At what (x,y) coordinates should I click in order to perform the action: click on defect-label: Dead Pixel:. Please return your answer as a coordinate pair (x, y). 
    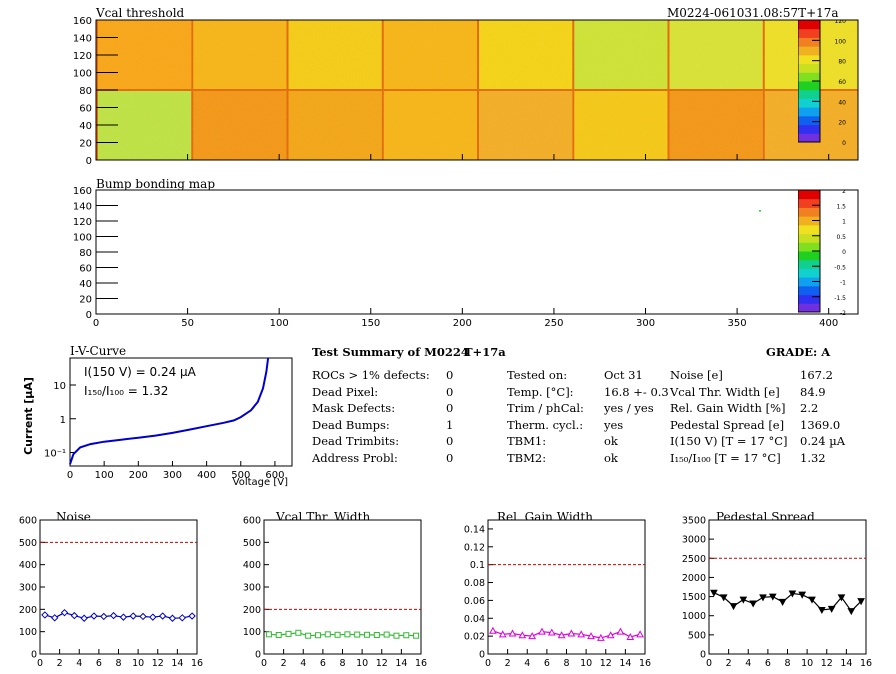
    Looking at the image, I should click on (345, 391).